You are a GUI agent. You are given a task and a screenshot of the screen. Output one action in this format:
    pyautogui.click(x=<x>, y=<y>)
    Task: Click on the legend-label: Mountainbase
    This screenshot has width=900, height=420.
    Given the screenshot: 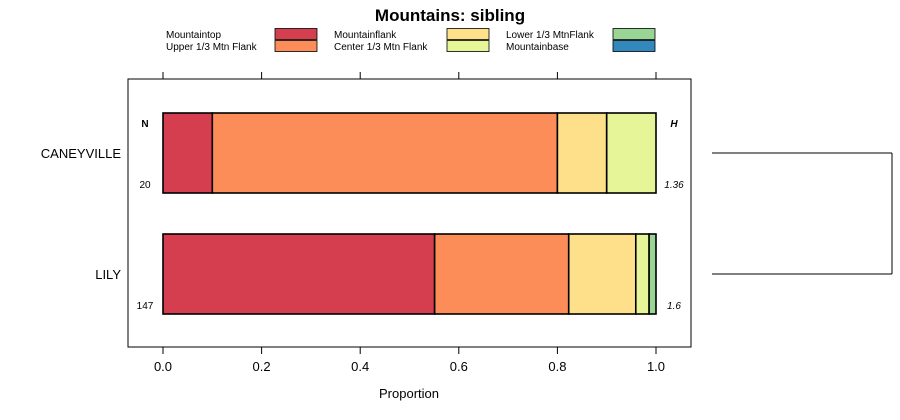 What is the action you would take?
    pyautogui.click(x=537, y=47)
    